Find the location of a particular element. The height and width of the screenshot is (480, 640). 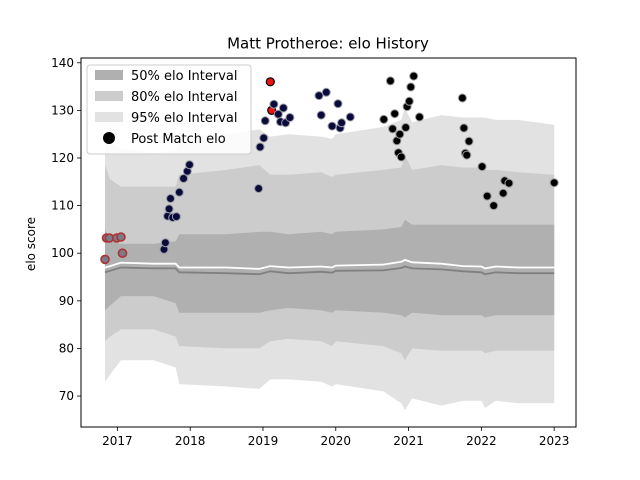

x-tick-label: 2022 is located at coordinates (481, 441).